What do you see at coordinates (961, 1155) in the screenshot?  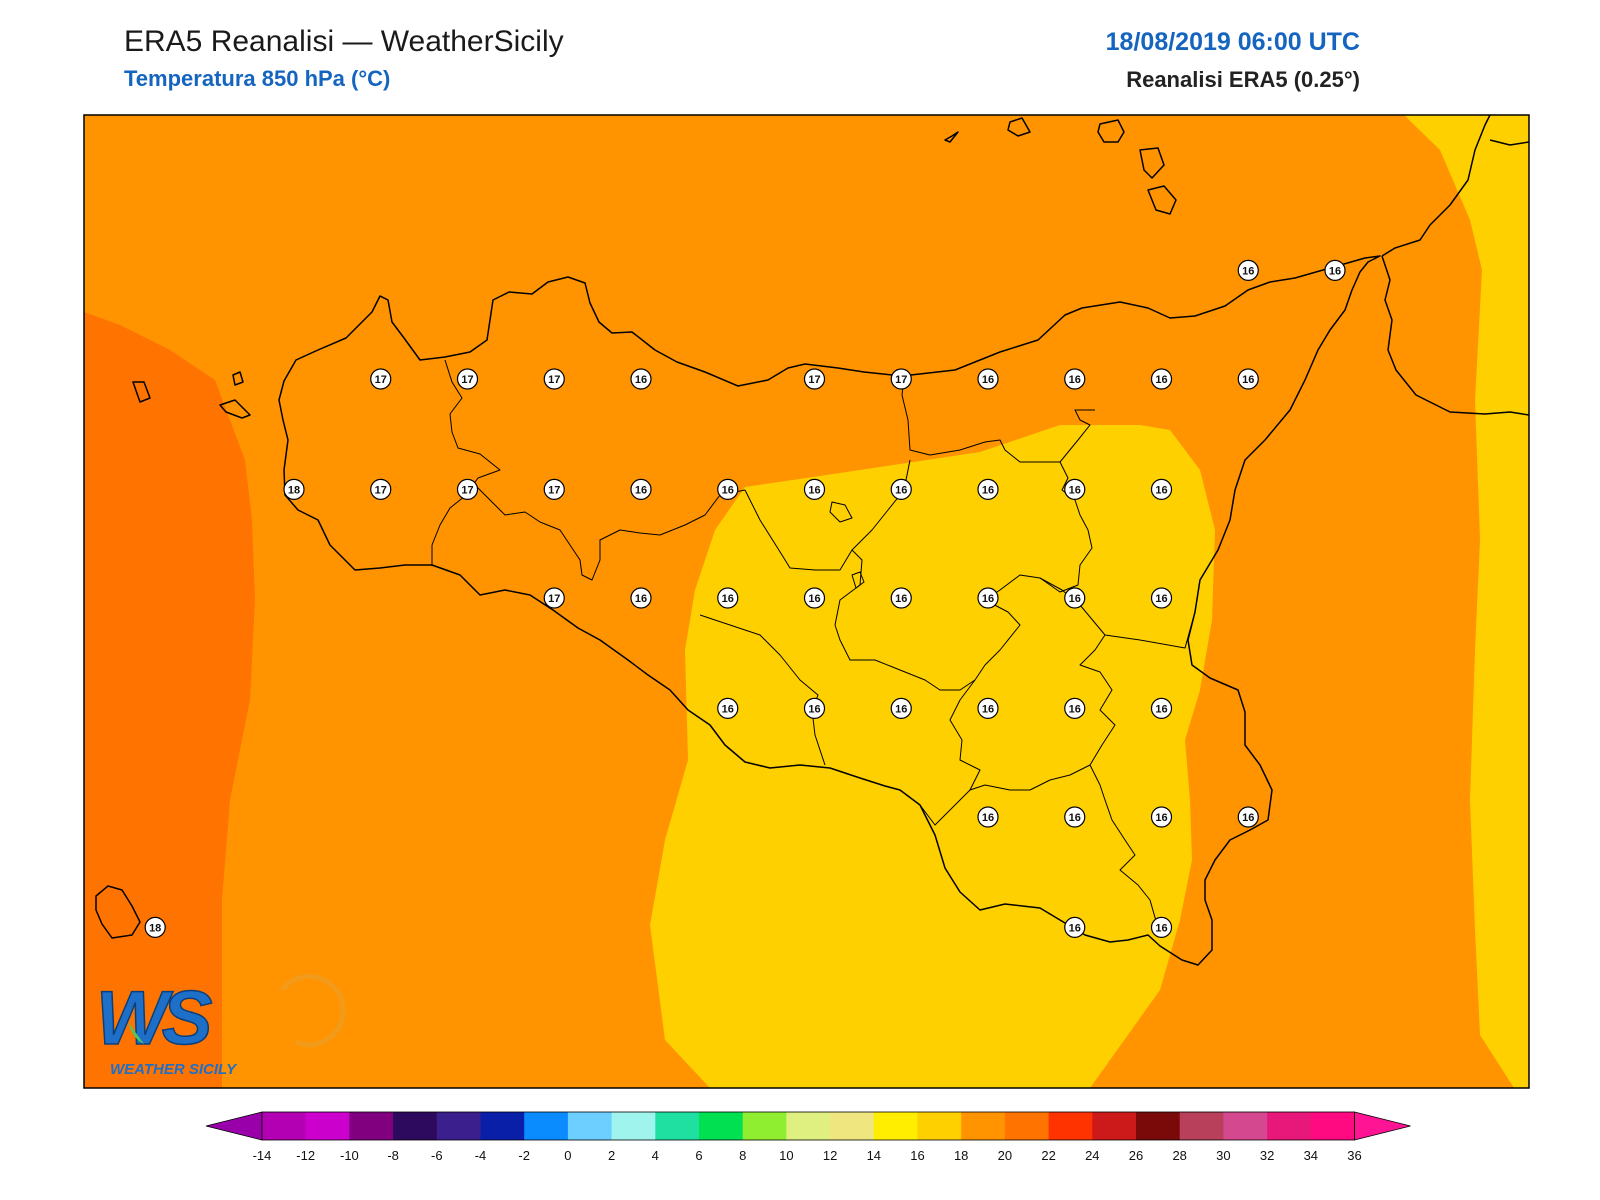 I see `colorbar-tick-label: 18` at bounding box center [961, 1155].